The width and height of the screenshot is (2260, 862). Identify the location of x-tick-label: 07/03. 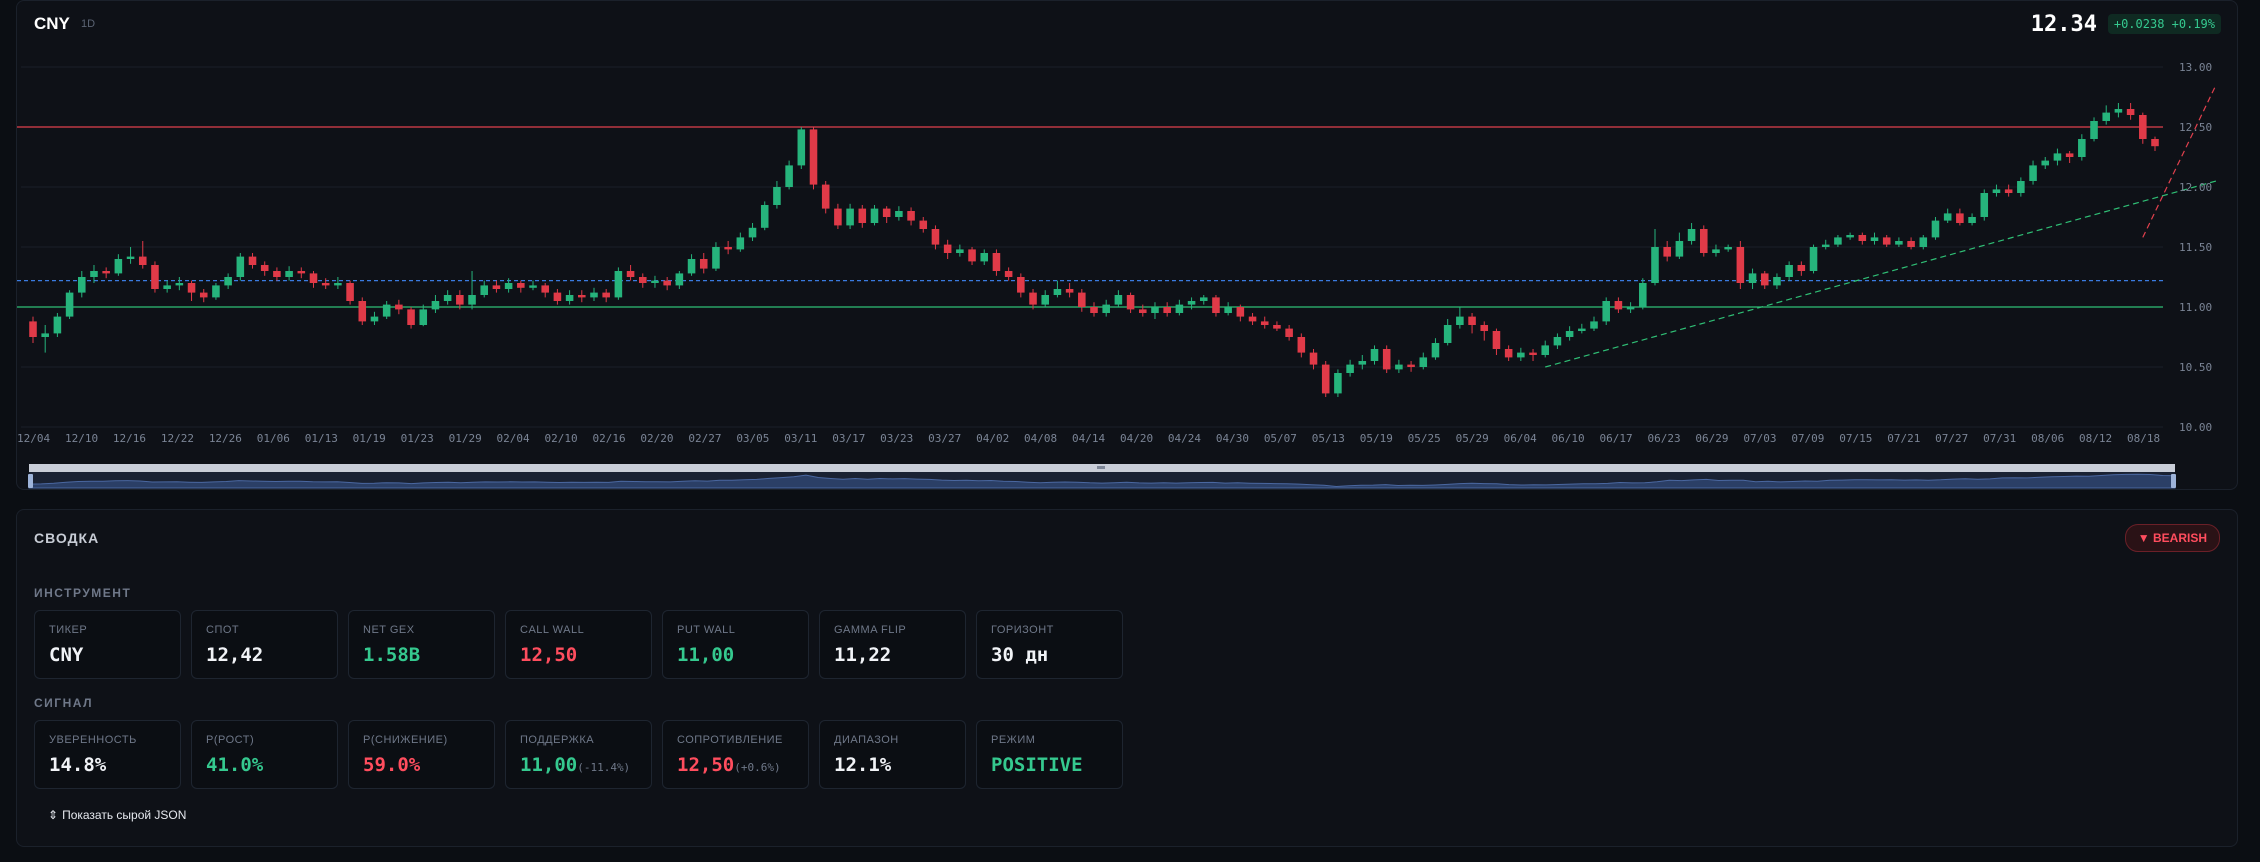
(1759, 438).